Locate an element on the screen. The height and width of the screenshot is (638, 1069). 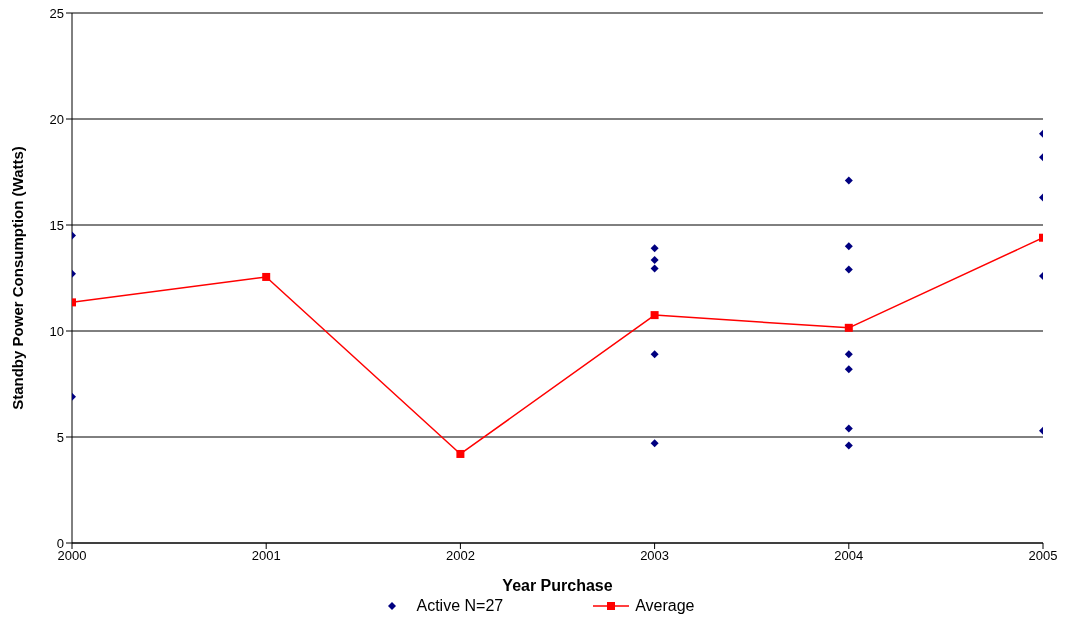
y-tick-label: 20 is located at coordinates (56, 119).